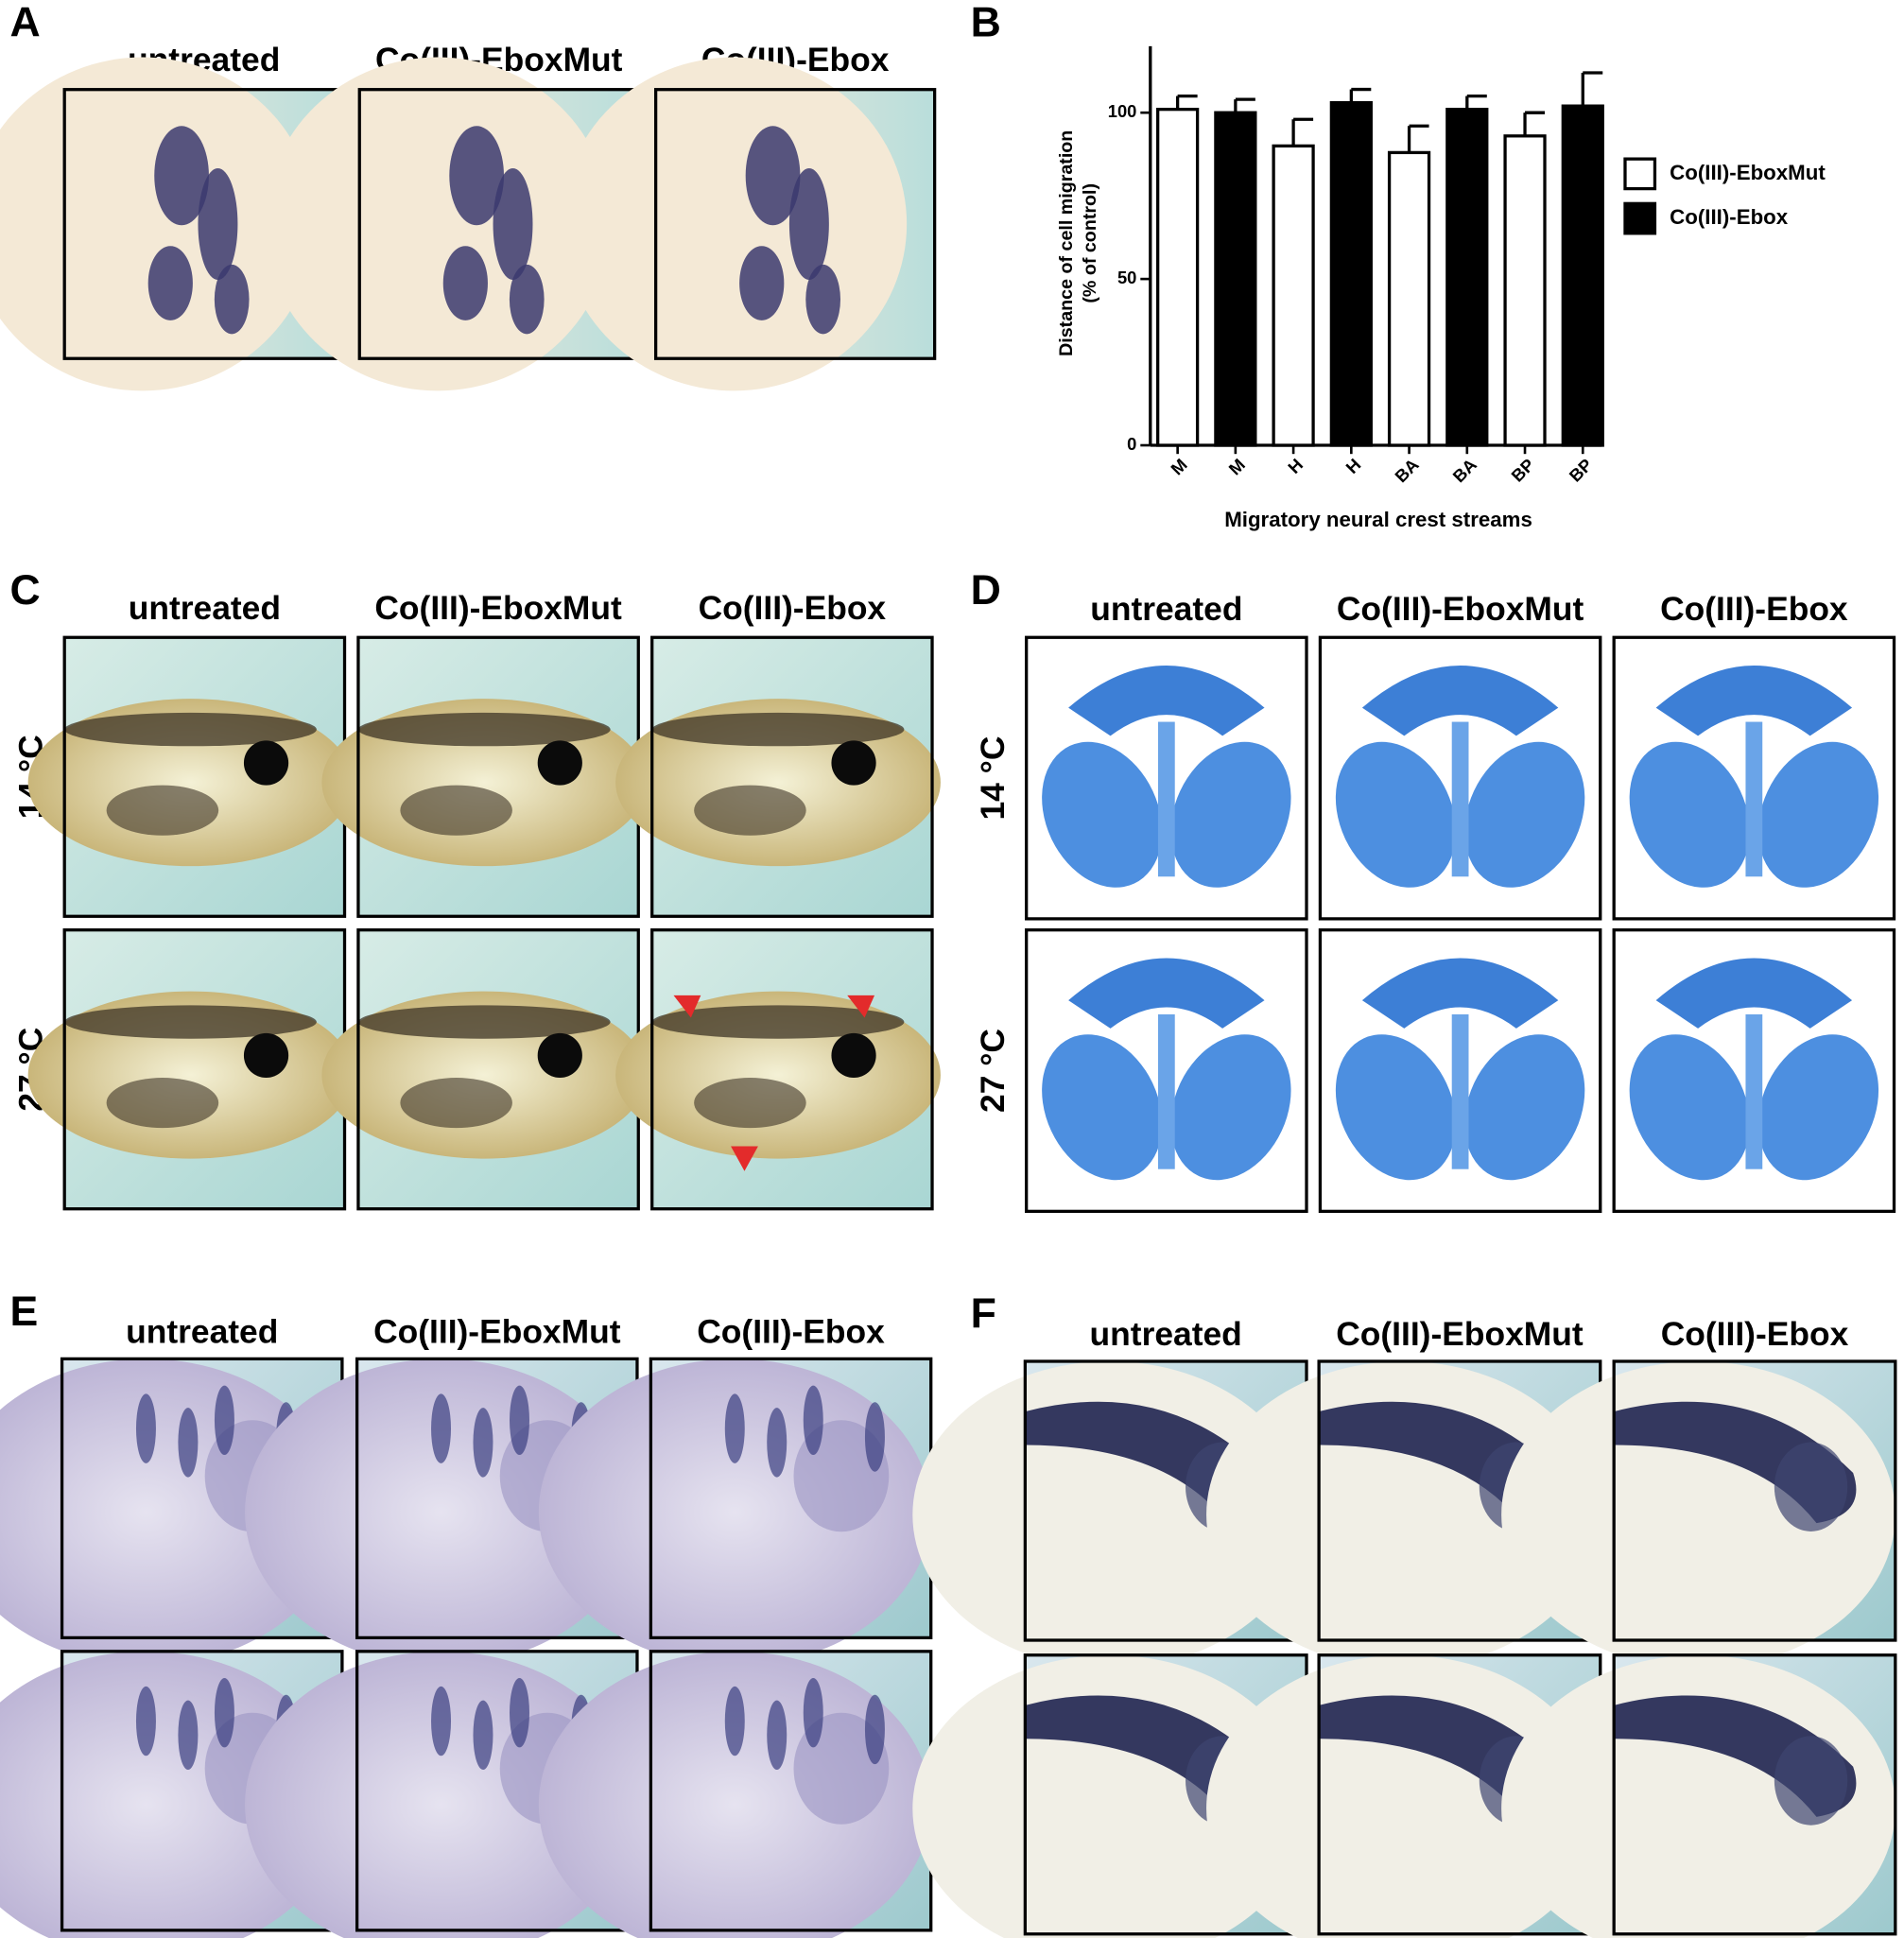  Describe the element at coordinates (993, 1071) in the screenshot. I see `row-label: 27 °C` at that location.